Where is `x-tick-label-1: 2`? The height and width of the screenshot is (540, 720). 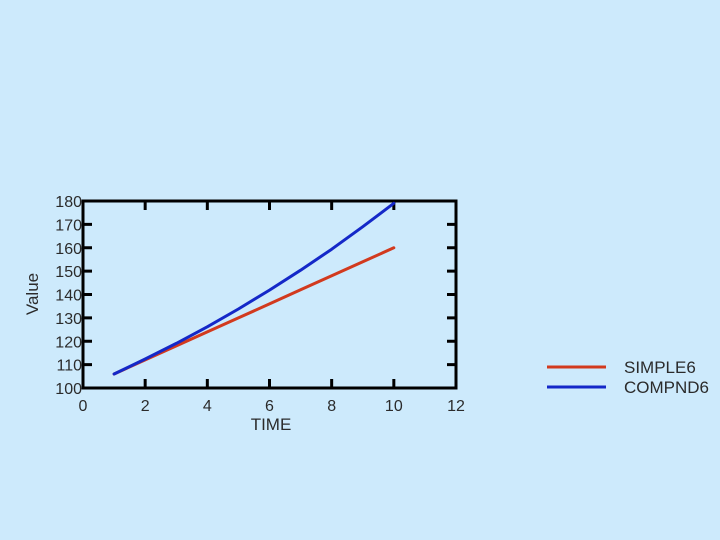 x-tick-label-1: 2 is located at coordinates (145, 406).